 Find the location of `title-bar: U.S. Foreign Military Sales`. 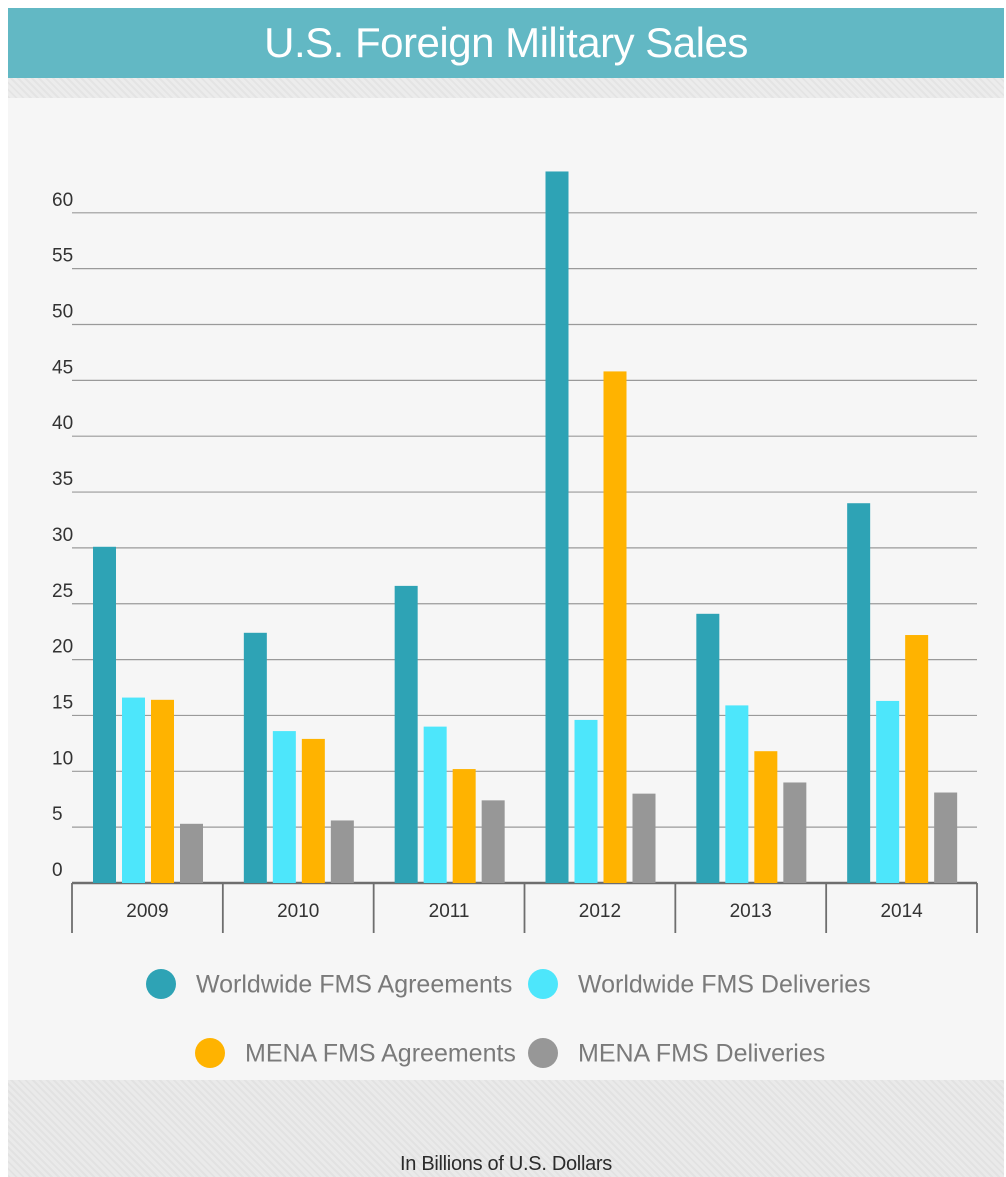

title-bar: U.S. Foreign Military Sales is located at coordinates (506, 43).